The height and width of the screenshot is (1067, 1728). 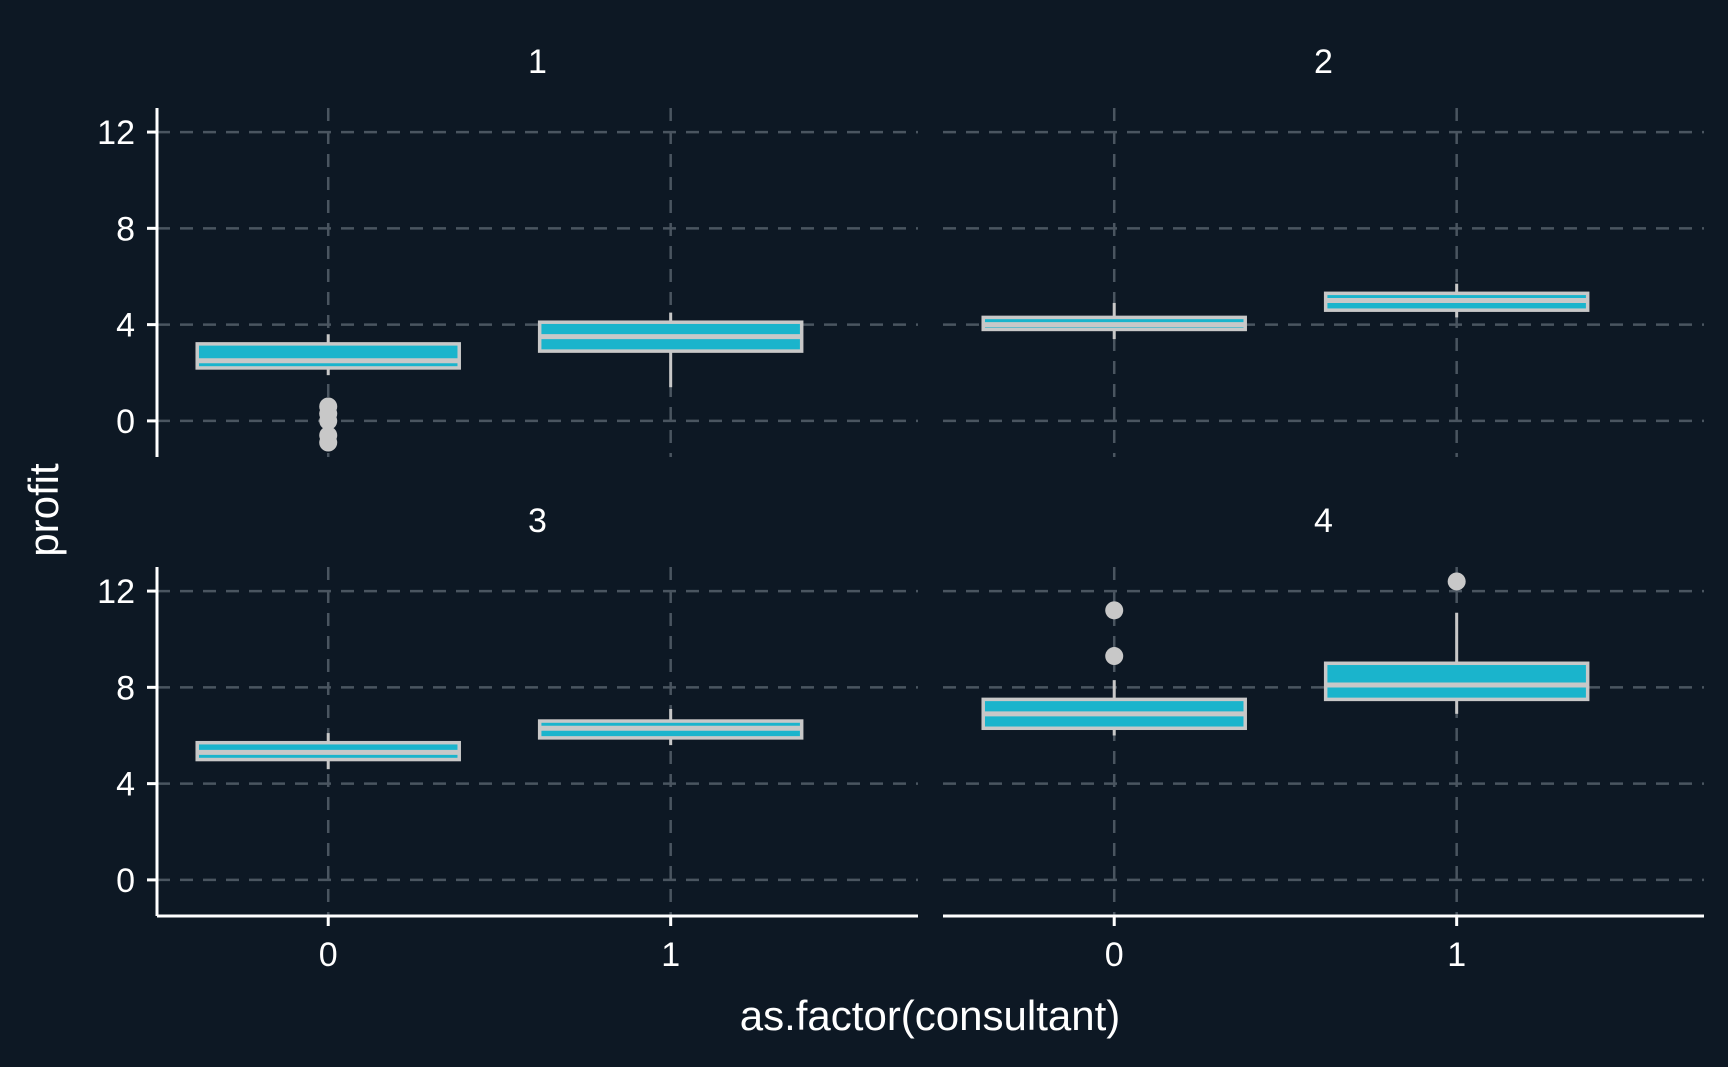 What do you see at coordinates (1323, 521) in the screenshot?
I see `facet-strip-label: 4` at bounding box center [1323, 521].